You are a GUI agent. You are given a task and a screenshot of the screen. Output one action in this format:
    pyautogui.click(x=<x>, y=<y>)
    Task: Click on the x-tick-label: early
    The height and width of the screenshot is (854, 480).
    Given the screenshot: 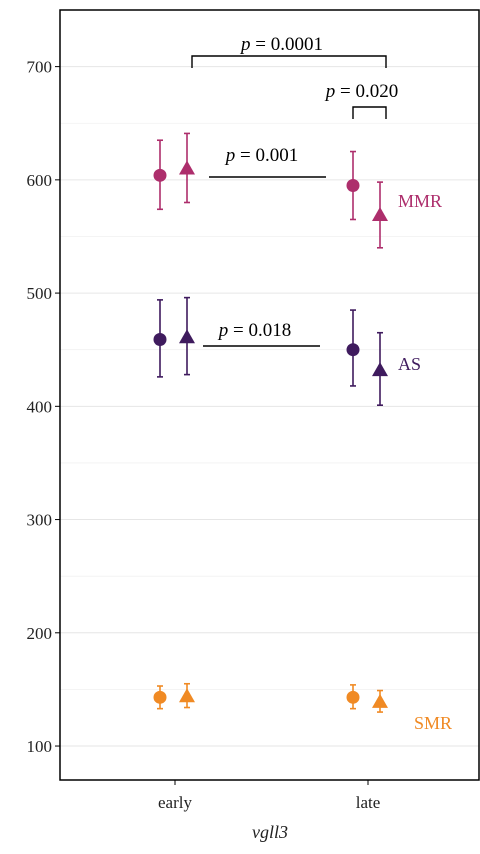 What is the action you would take?
    pyautogui.click(x=175, y=802)
    